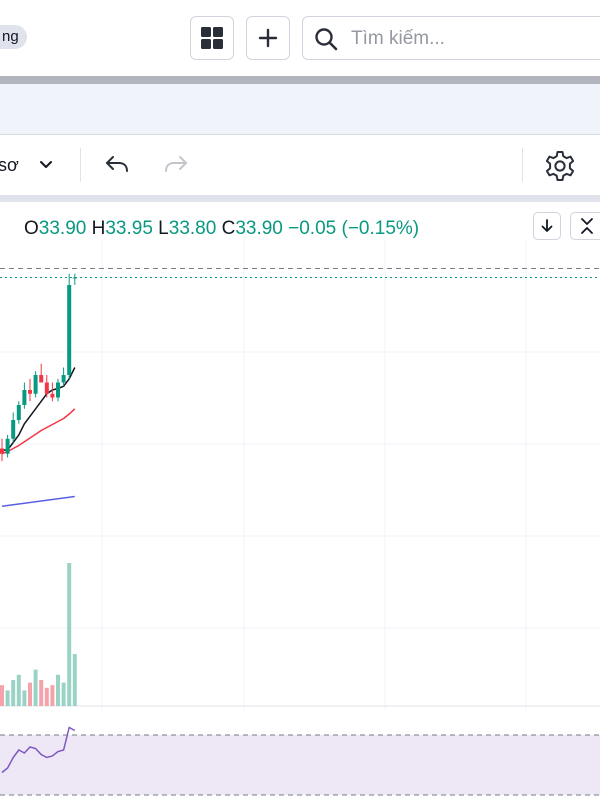 The height and width of the screenshot is (800, 600). Describe the element at coordinates (163, 228) in the screenshot. I see `low-key: L` at that location.